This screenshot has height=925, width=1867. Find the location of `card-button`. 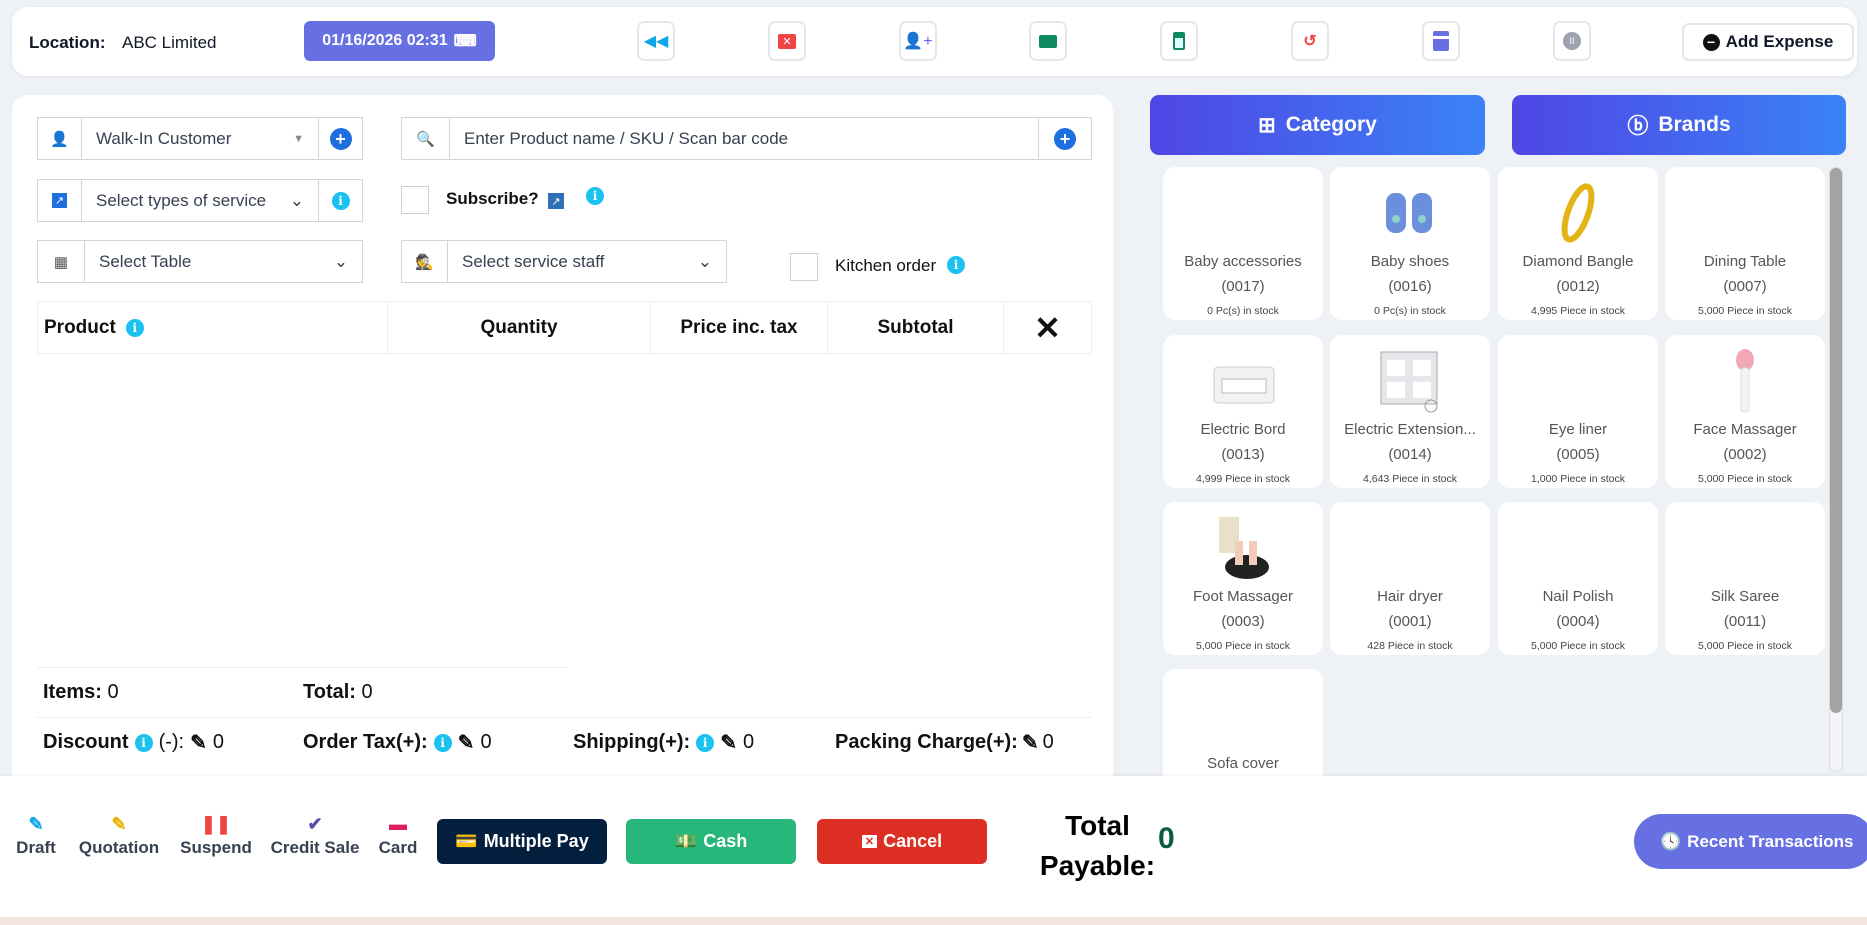

card-button is located at coordinates (1441, 41).